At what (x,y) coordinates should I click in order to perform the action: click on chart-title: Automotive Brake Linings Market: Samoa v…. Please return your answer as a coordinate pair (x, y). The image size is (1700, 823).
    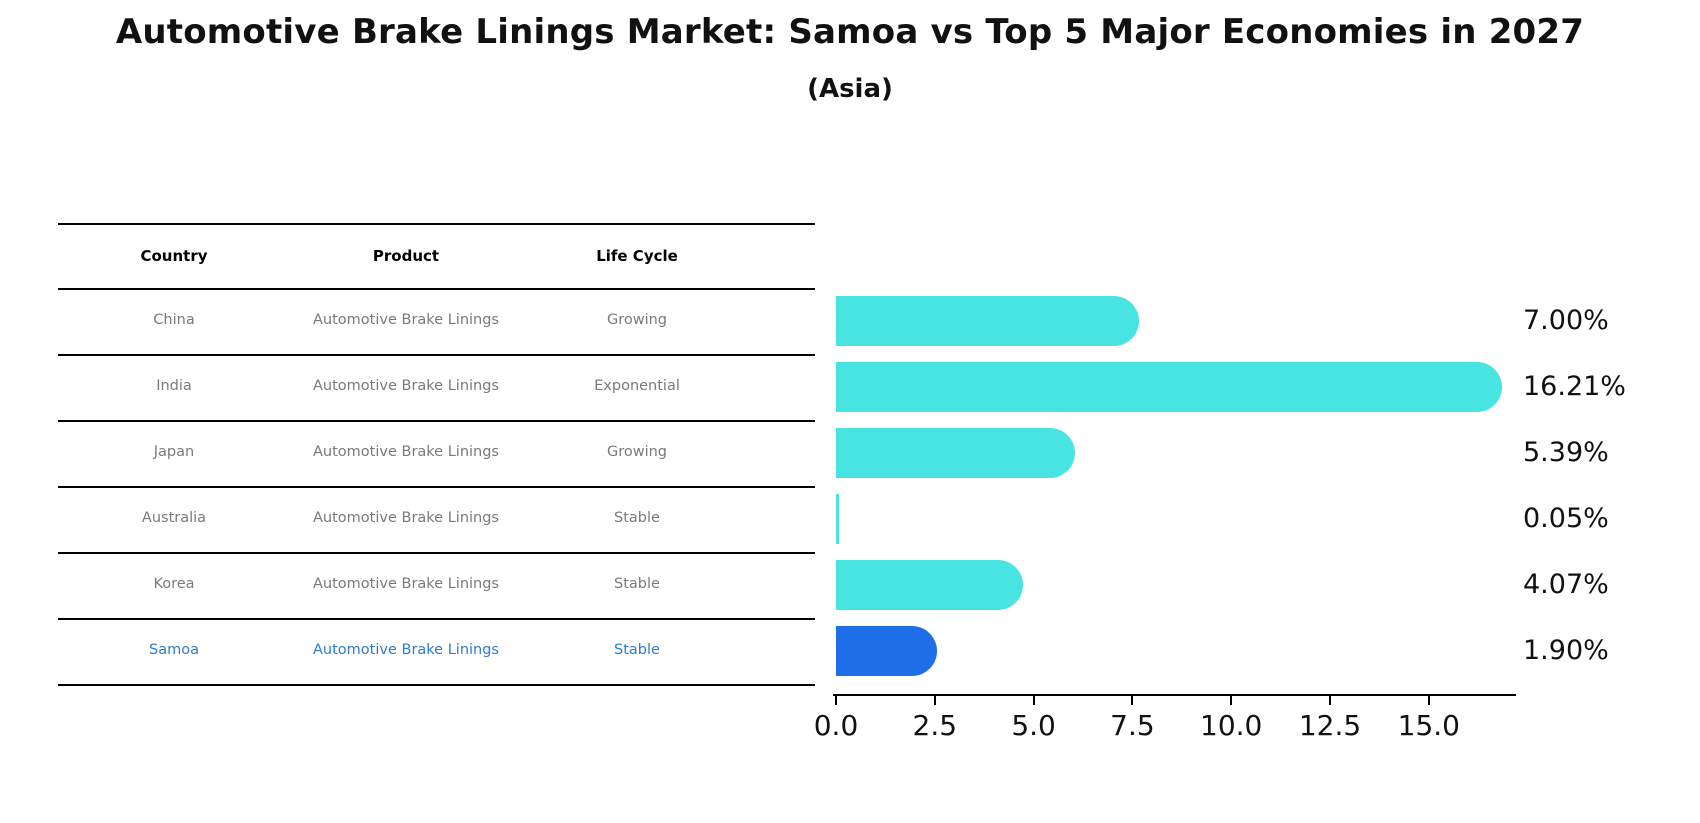
    Looking at the image, I should click on (850, 32).